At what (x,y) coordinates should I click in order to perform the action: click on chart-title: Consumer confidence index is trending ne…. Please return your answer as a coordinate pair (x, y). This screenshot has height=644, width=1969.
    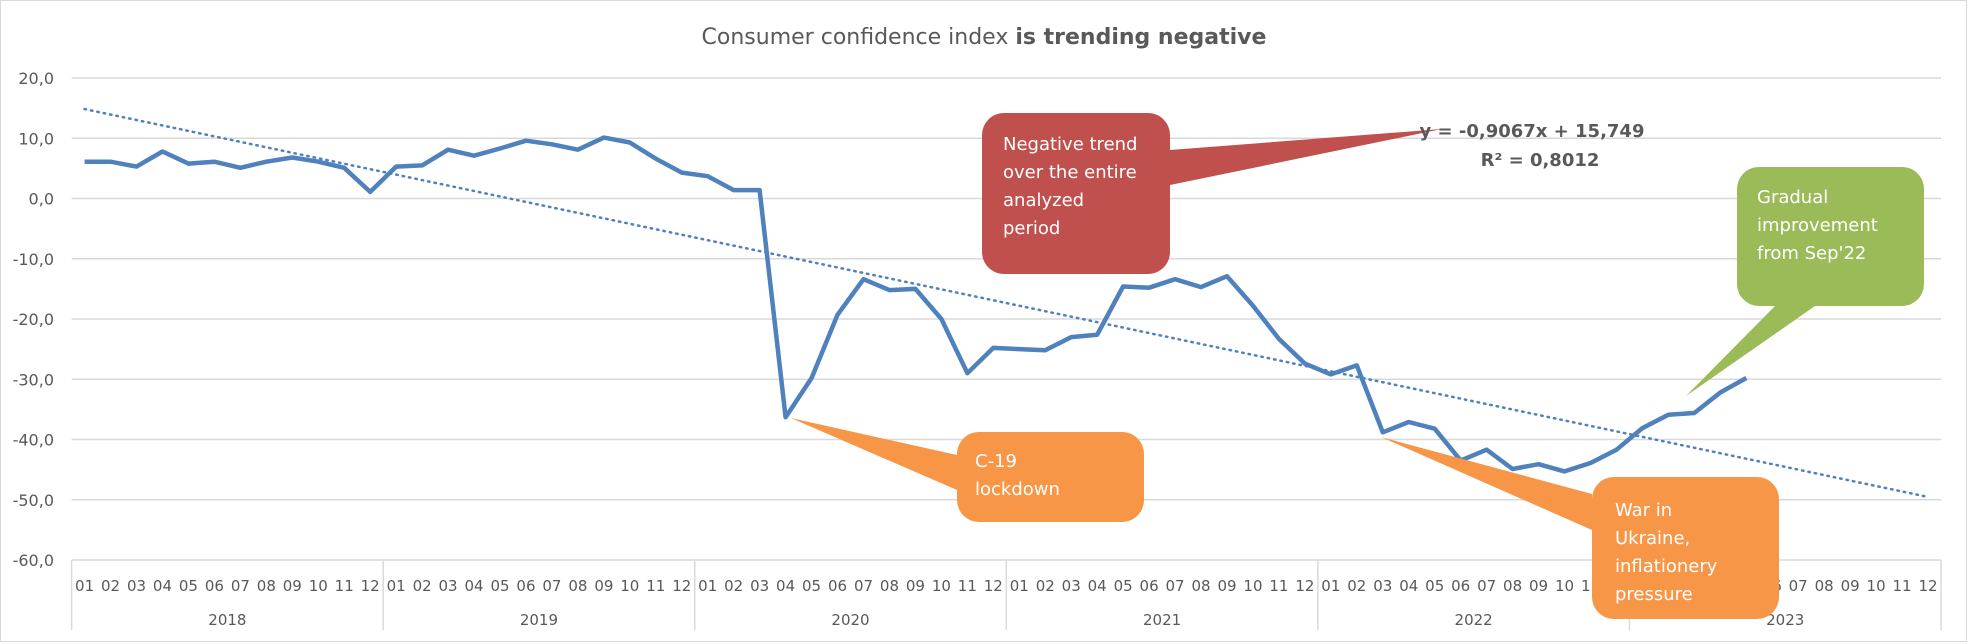
    Looking at the image, I should click on (984, 37).